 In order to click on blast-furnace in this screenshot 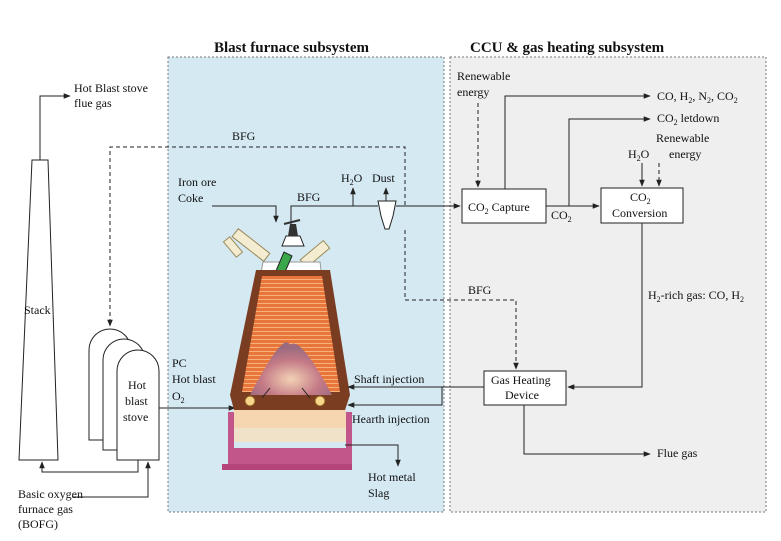, I will do `click(287, 344)`.